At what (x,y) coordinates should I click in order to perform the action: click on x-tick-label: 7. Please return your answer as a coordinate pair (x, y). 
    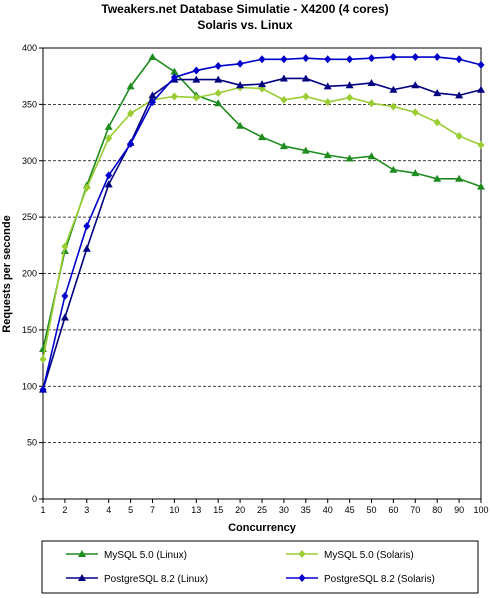
    Looking at the image, I should click on (152, 510).